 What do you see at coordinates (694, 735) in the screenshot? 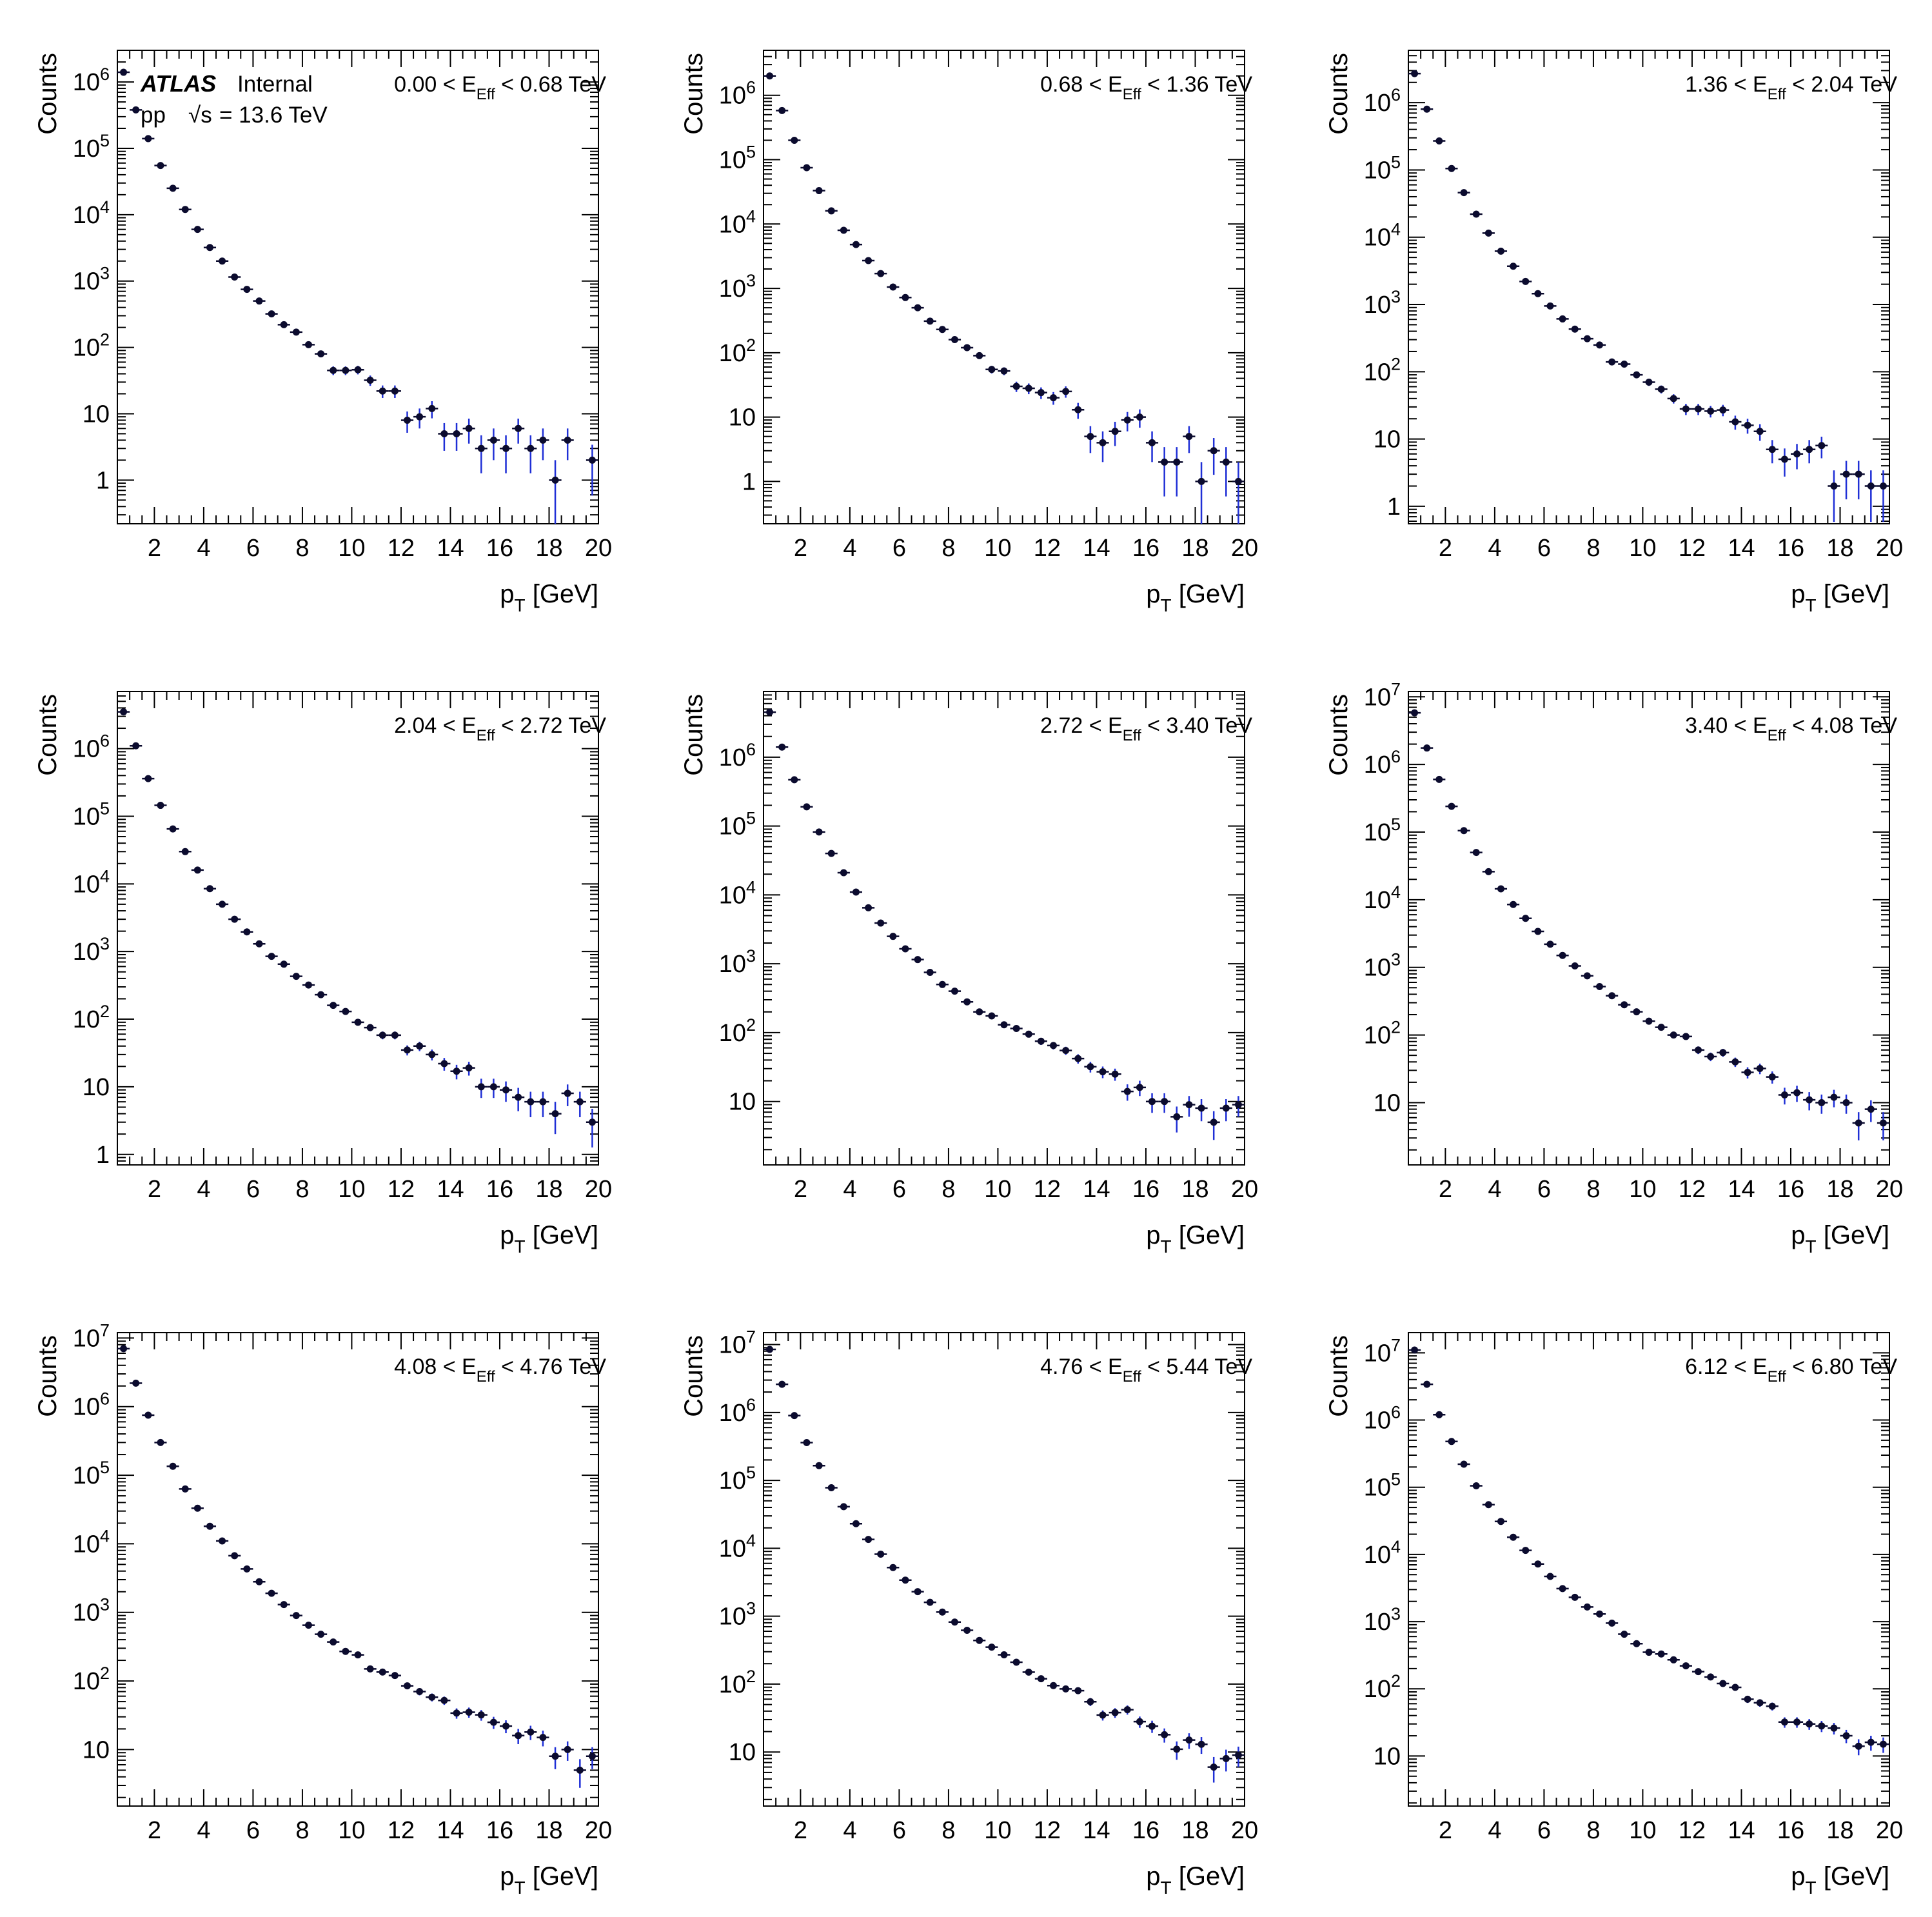
I see `y-axis-label: Counts` at bounding box center [694, 735].